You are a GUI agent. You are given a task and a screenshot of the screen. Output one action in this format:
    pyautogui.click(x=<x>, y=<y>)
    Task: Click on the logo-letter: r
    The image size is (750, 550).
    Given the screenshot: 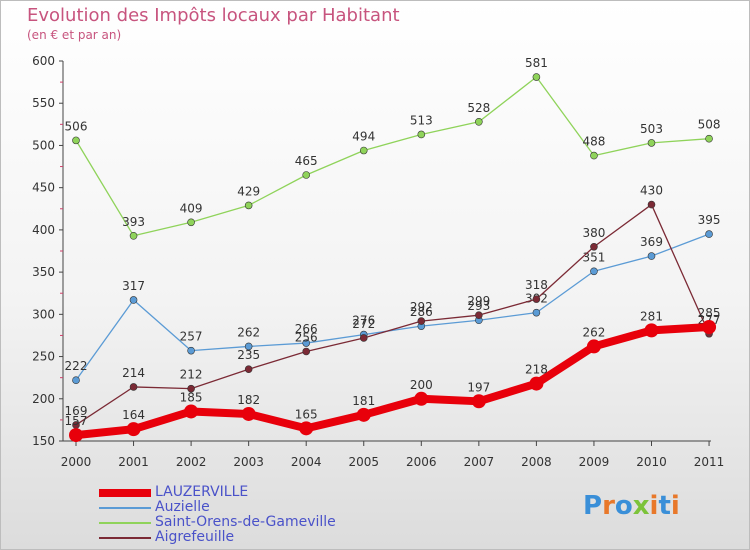 What is the action you would take?
    pyautogui.click(x=608, y=506)
    